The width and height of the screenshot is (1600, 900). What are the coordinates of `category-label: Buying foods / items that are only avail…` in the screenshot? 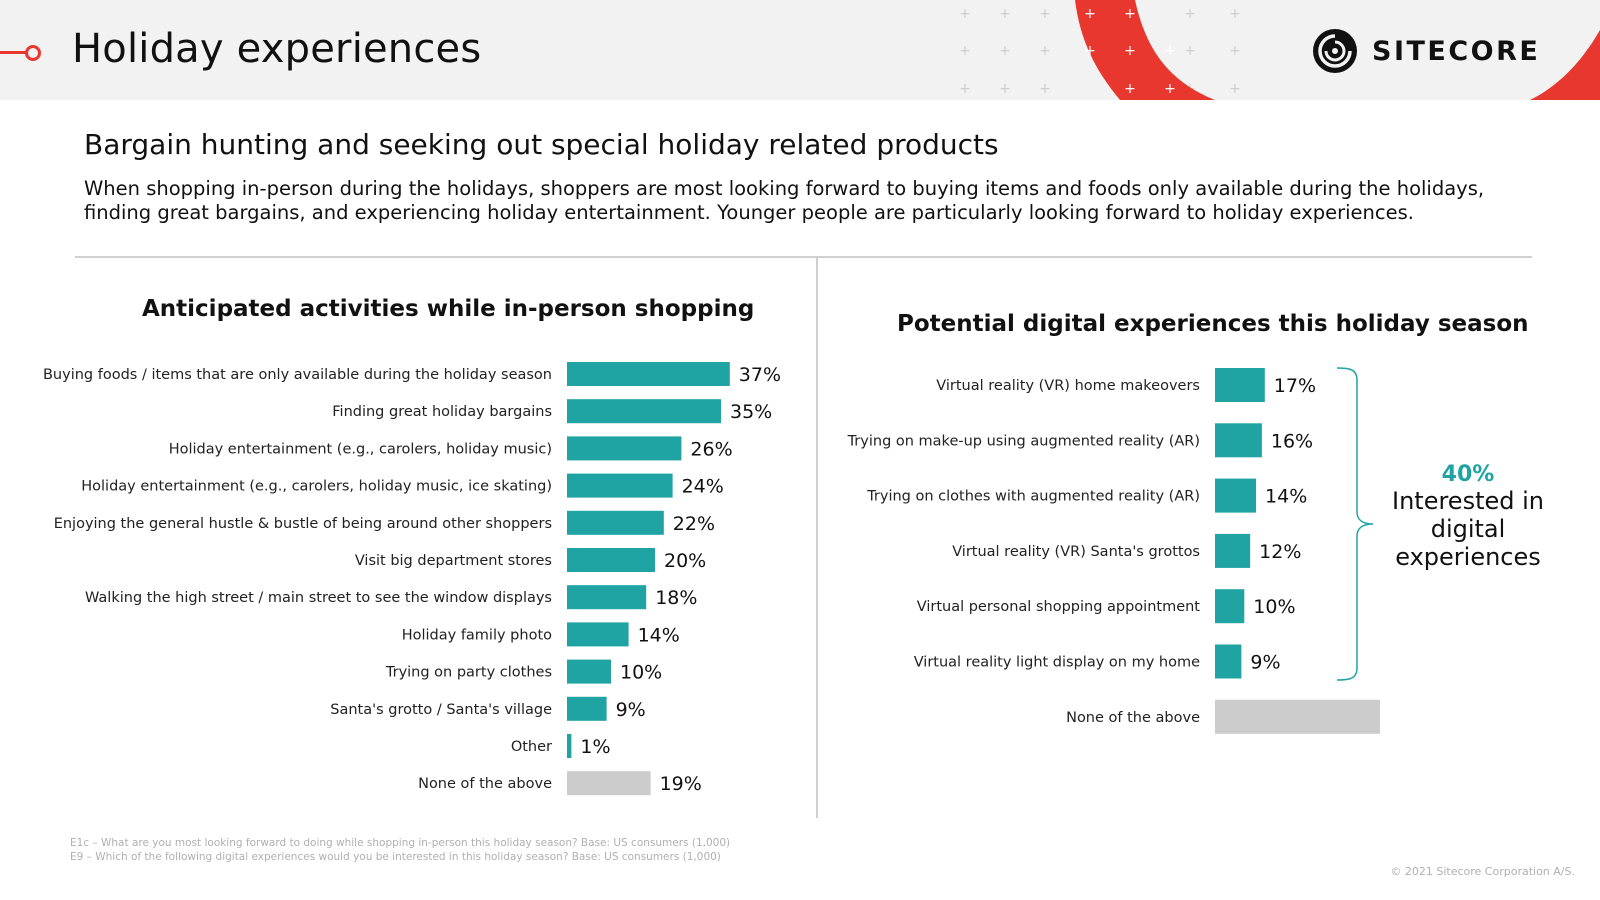 It's located at (297, 375).